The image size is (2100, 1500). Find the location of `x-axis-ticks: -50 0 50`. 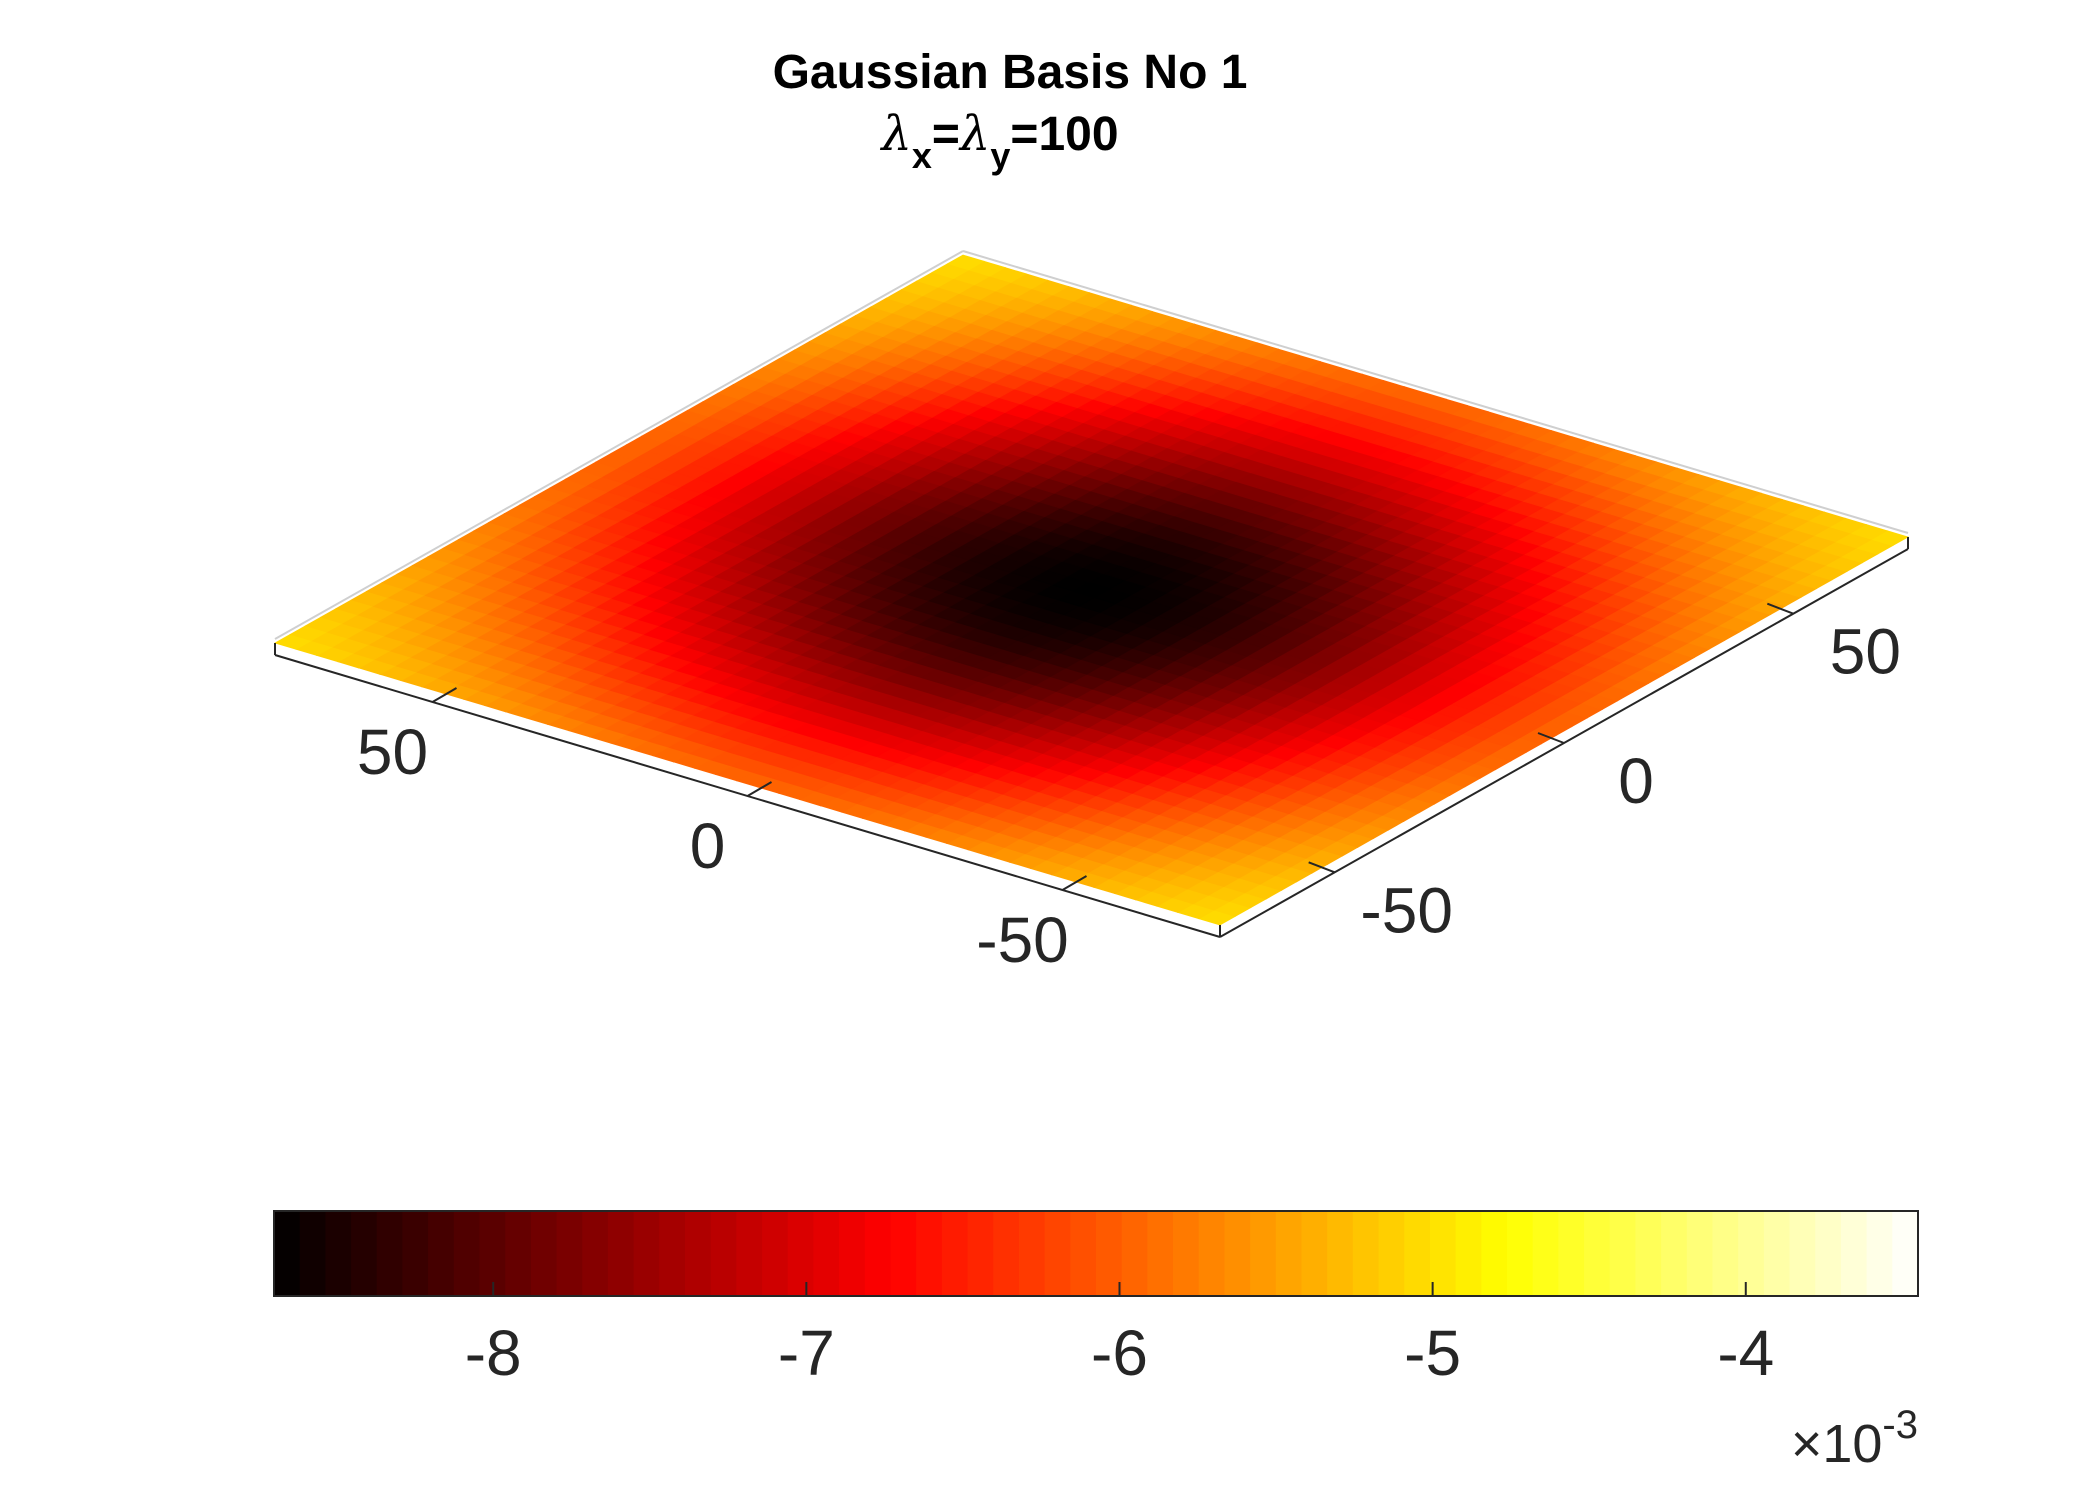

x-axis-ticks: -50 0 50 is located at coordinates (722, 831).